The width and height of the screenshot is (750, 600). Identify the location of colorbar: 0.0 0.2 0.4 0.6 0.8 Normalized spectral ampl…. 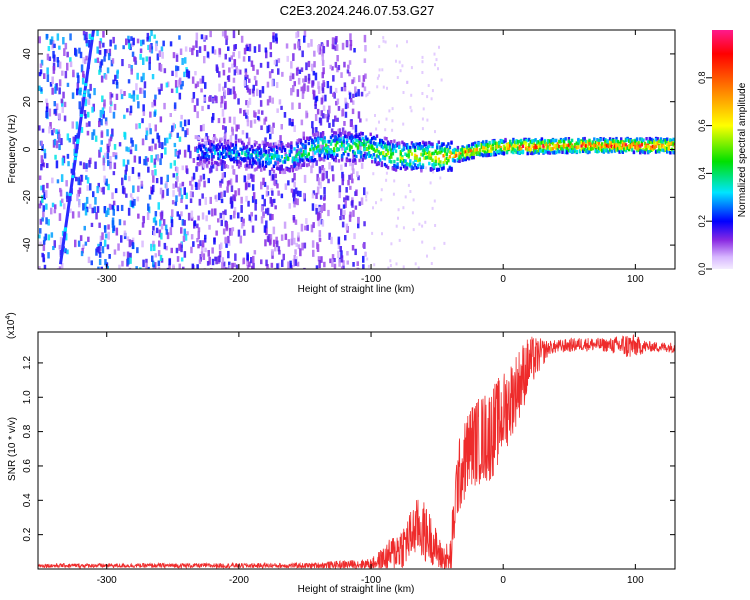
(722, 152).